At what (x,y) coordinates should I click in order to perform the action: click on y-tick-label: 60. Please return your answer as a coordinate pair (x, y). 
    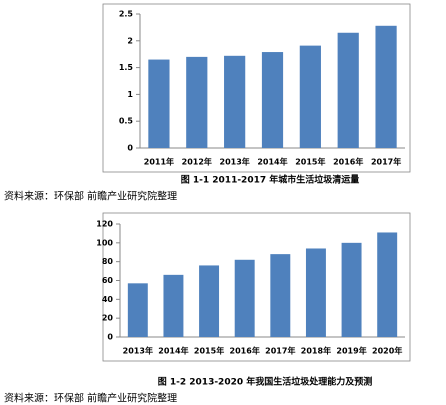
    Looking at the image, I should click on (108, 280).